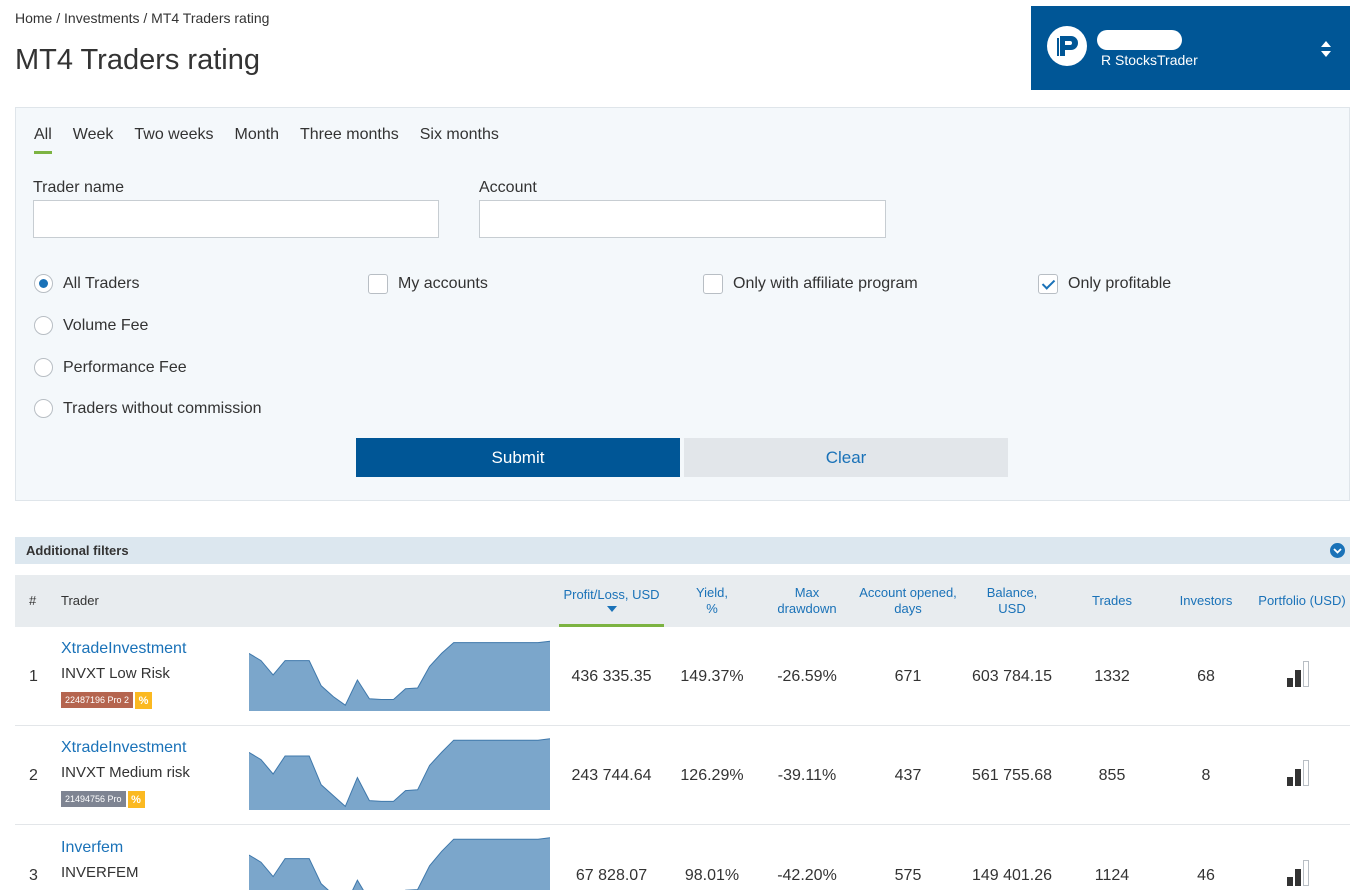 The image size is (1362, 890). Describe the element at coordinates (712, 676) in the screenshot. I see `yield-value: 149.37%` at that location.